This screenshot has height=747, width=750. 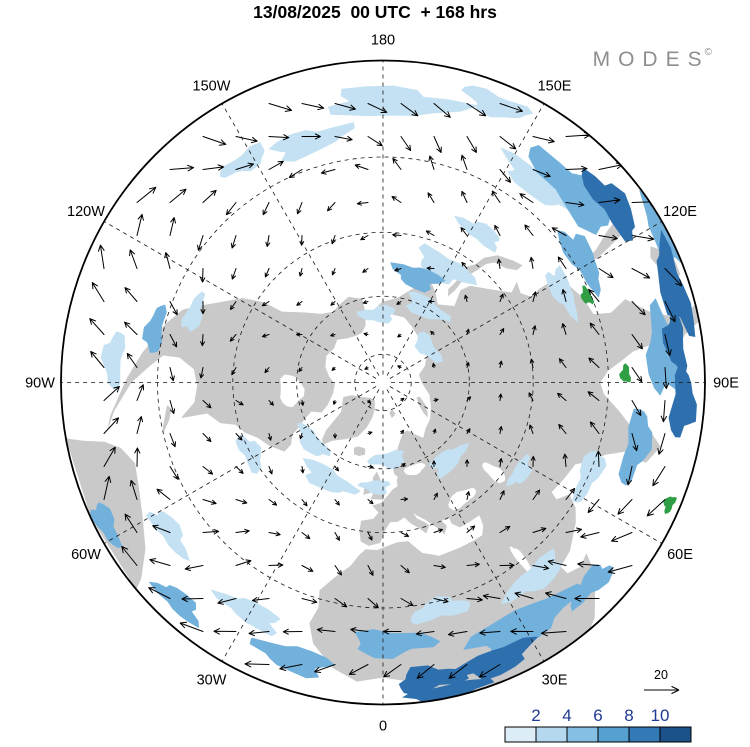 What do you see at coordinates (40, 384) in the screenshot?
I see `meridian-label-90W: 90W` at bounding box center [40, 384].